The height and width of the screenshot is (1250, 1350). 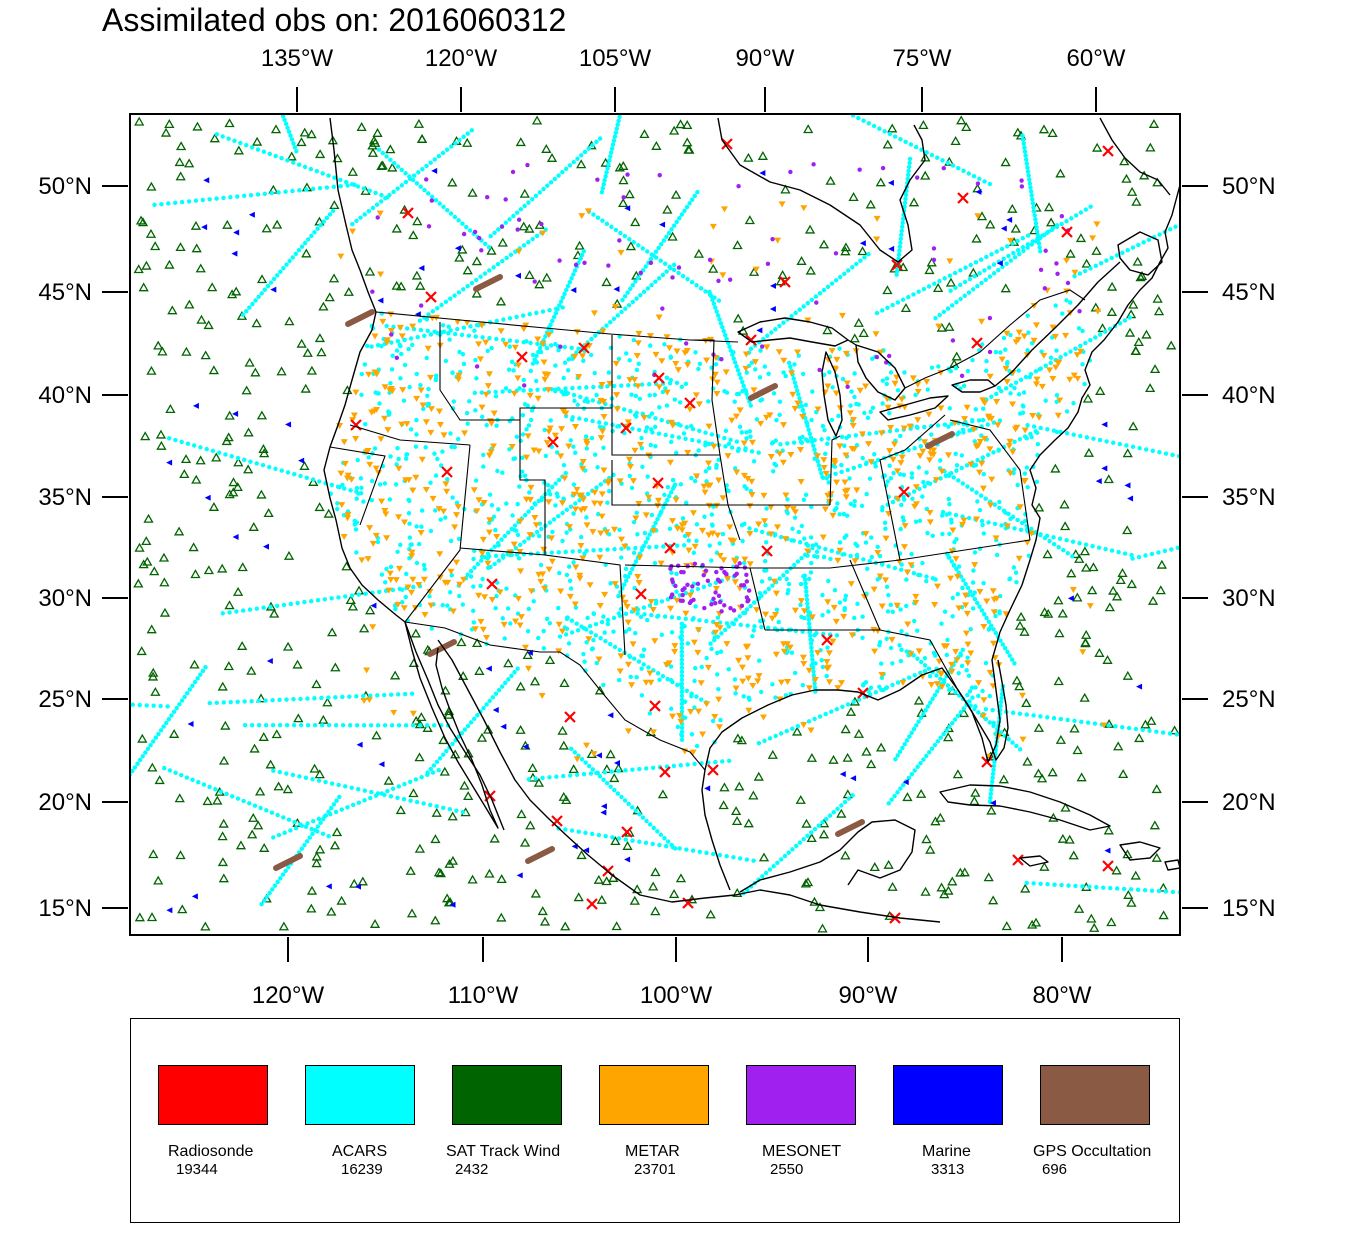 I want to click on gps-occultation-marker, so click(x=540, y=855).